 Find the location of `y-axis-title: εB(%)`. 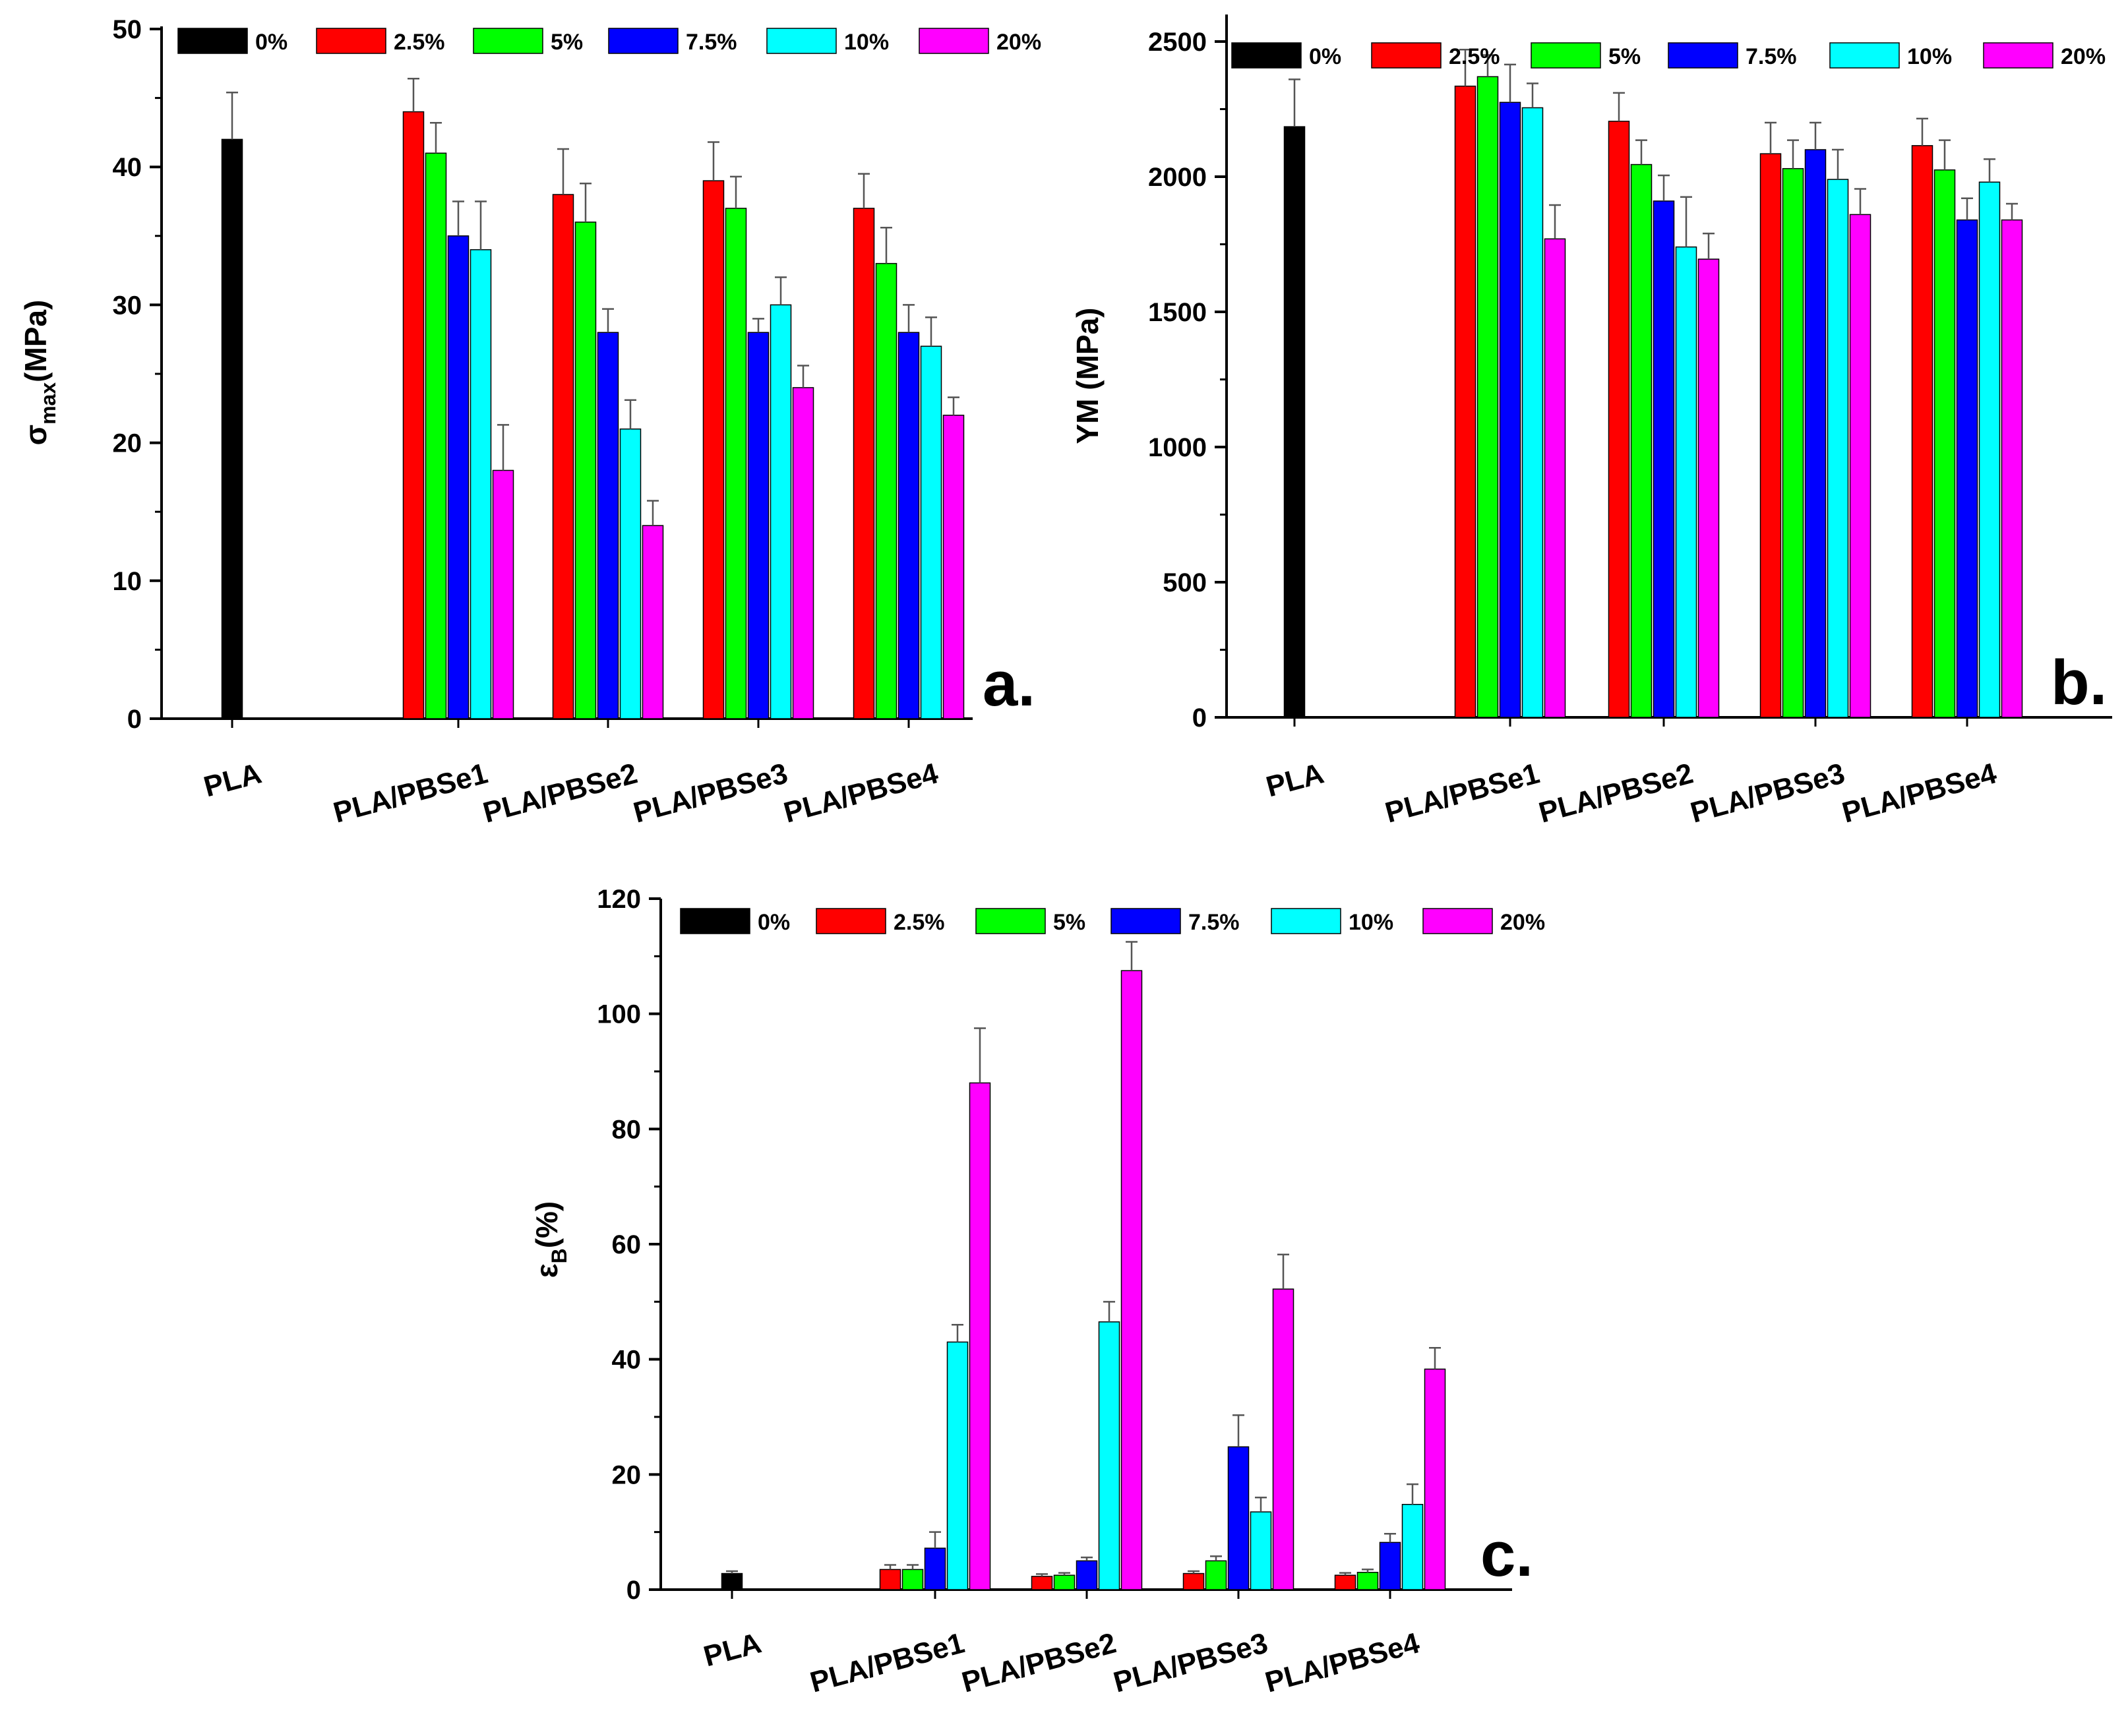

y-axis-title: εB(%) is located at coordinates (550, 1239).